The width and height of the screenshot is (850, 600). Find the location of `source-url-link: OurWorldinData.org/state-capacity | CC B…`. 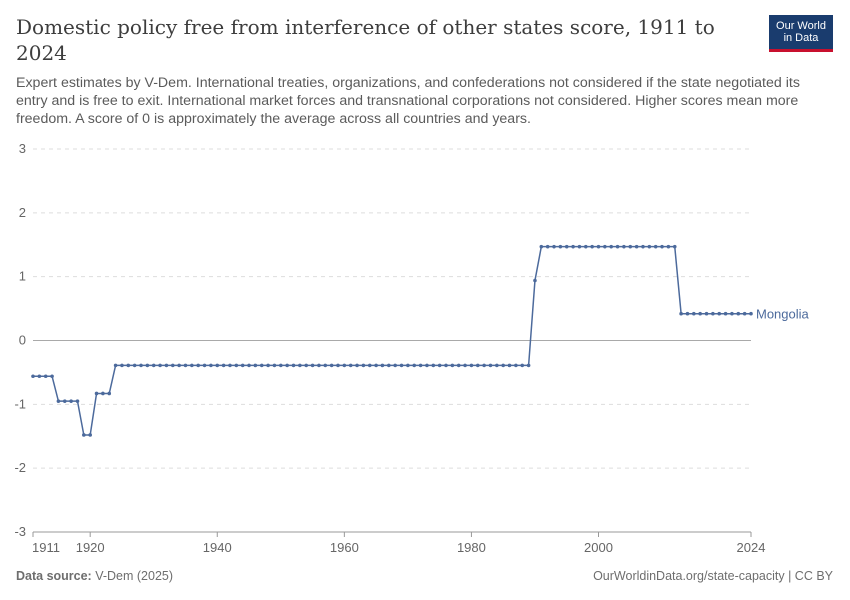

source-url-link: OurWorldinData.org/state-capacity | CC B… is located at coordinates (713, 576).